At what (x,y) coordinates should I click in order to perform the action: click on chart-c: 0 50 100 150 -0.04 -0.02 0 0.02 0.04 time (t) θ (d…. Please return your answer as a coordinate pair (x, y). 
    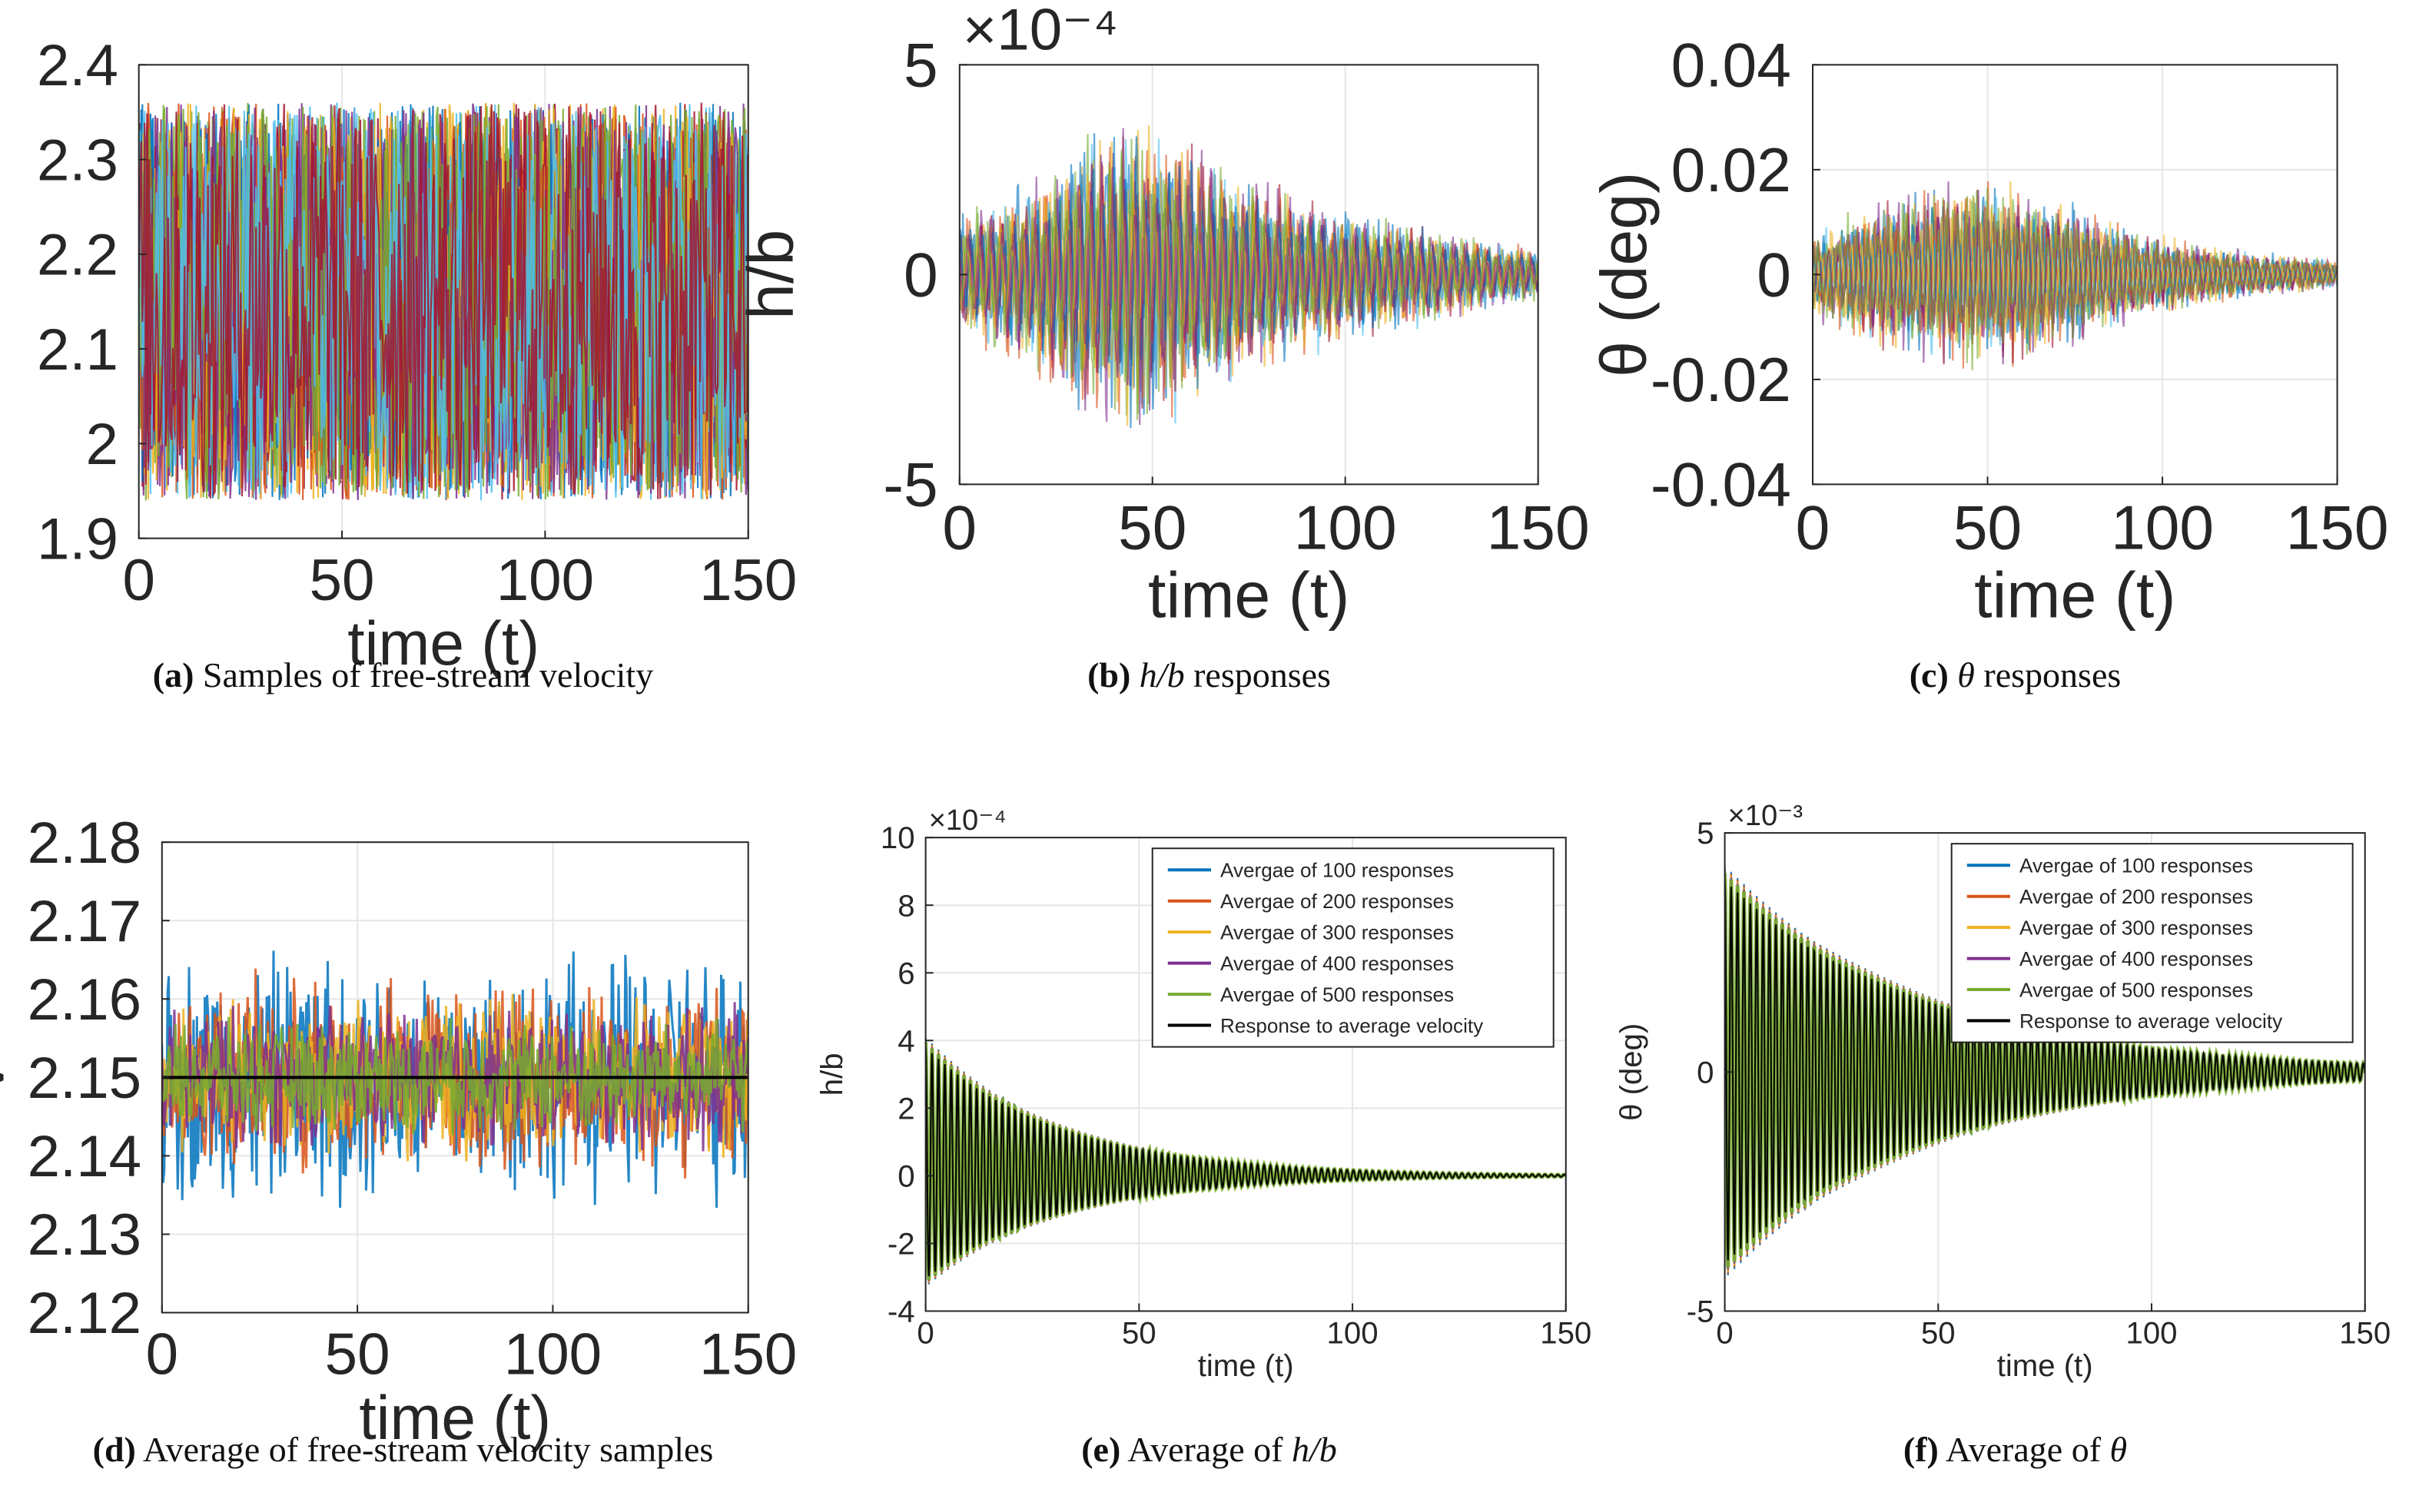
    Looking at the image, I should click on (1988, 331).